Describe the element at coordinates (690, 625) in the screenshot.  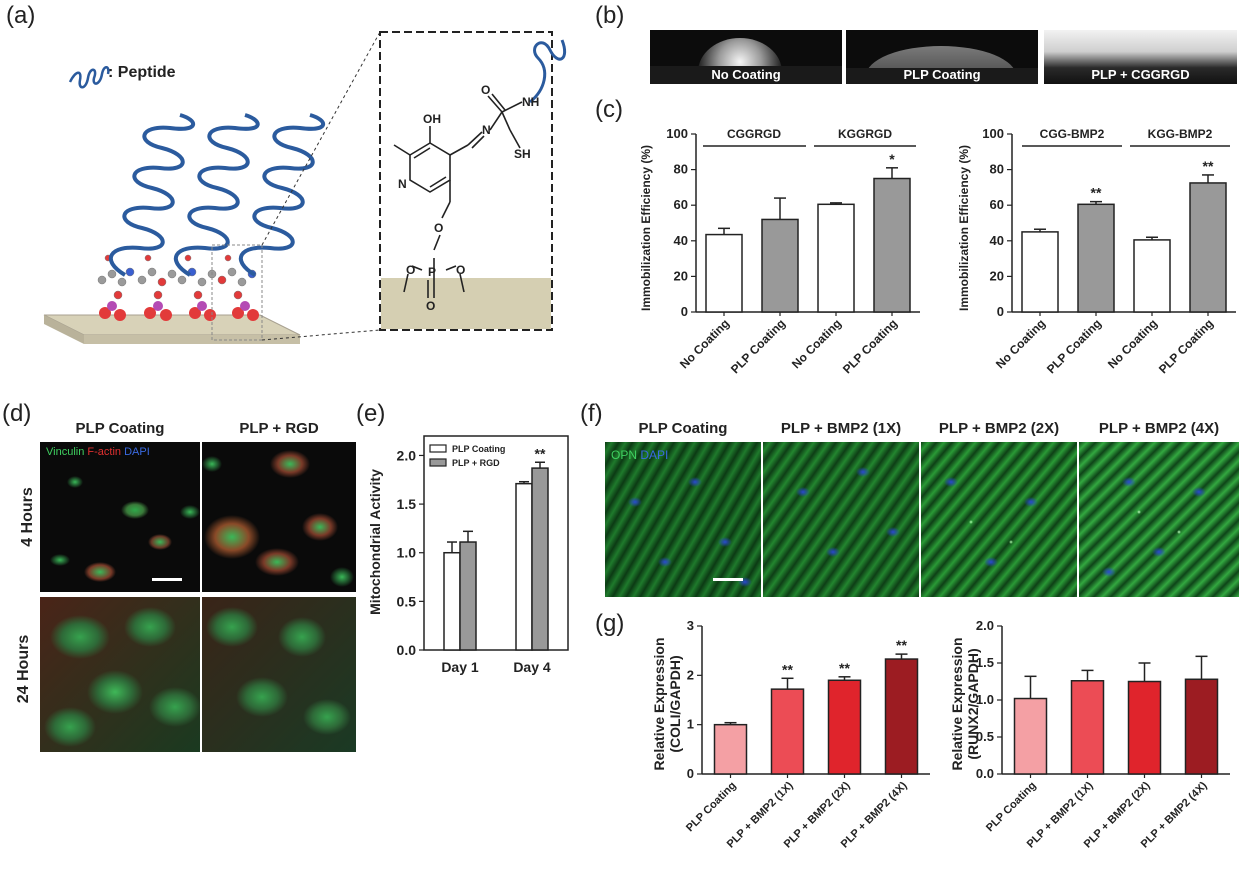
I see `g1-ytick-label: 3` at that location.